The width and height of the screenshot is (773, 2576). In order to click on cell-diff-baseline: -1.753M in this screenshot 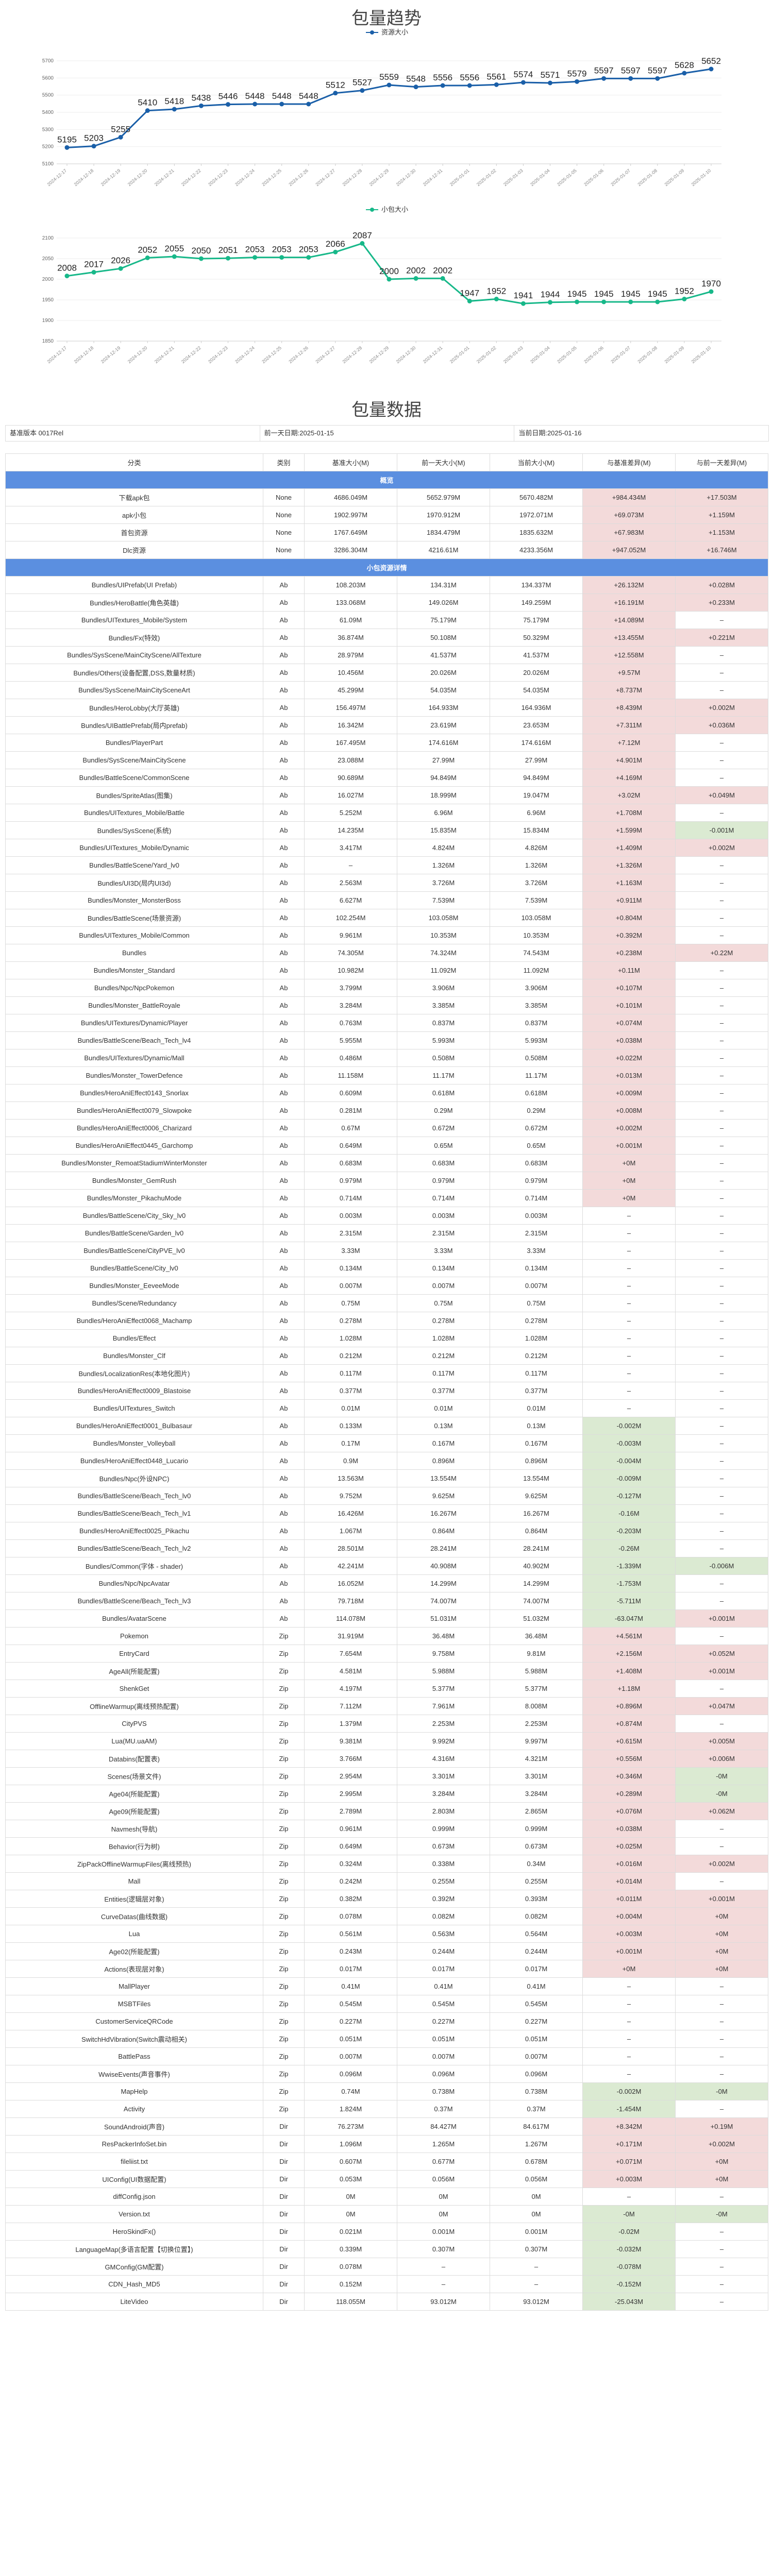, I will do `click(629, 1583)`.